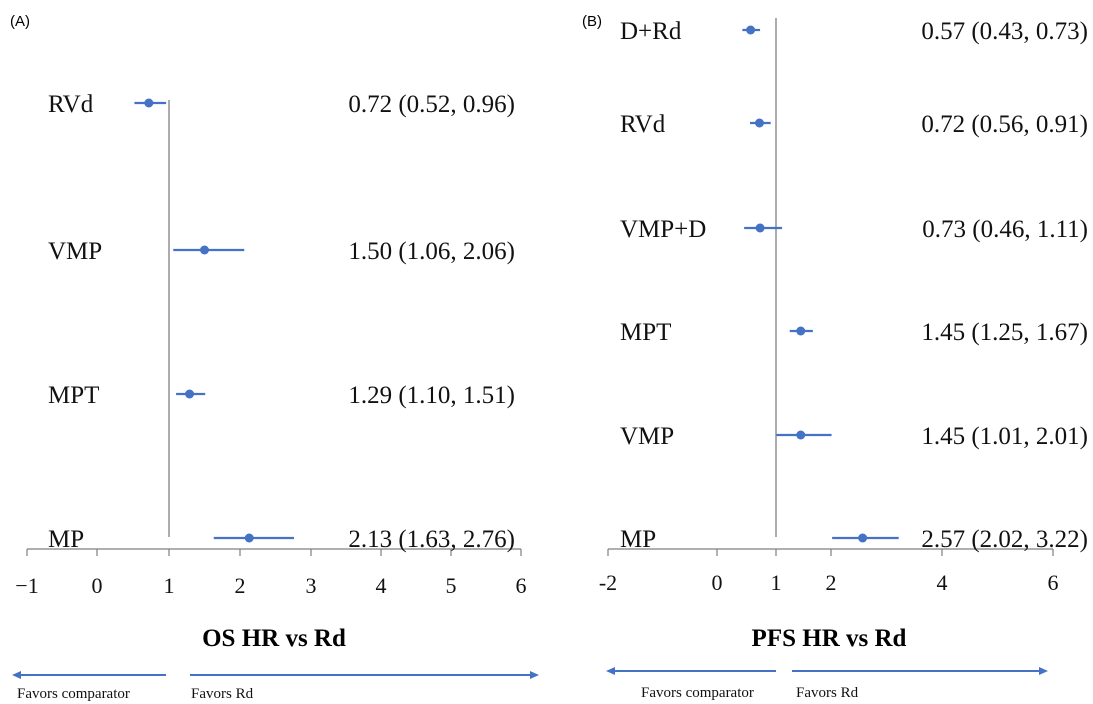  What do you see at coordinates (1004, 436) in the screenshot?
I see `hr-value-label: 1.45 (1.01, 2.01)` at bounding box center [1004, 436].